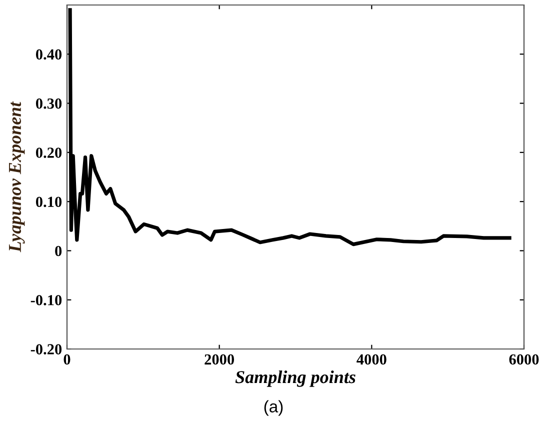 This screenshot has height=429, width=547. I want to click on y-tick-label: 0.10, so click(49, 202).